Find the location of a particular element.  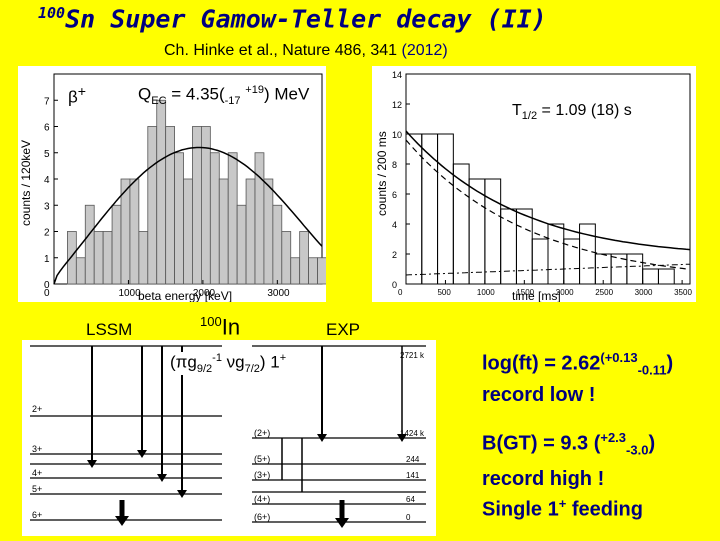

spin-label: (4+) is located at coordinates (262, 499).